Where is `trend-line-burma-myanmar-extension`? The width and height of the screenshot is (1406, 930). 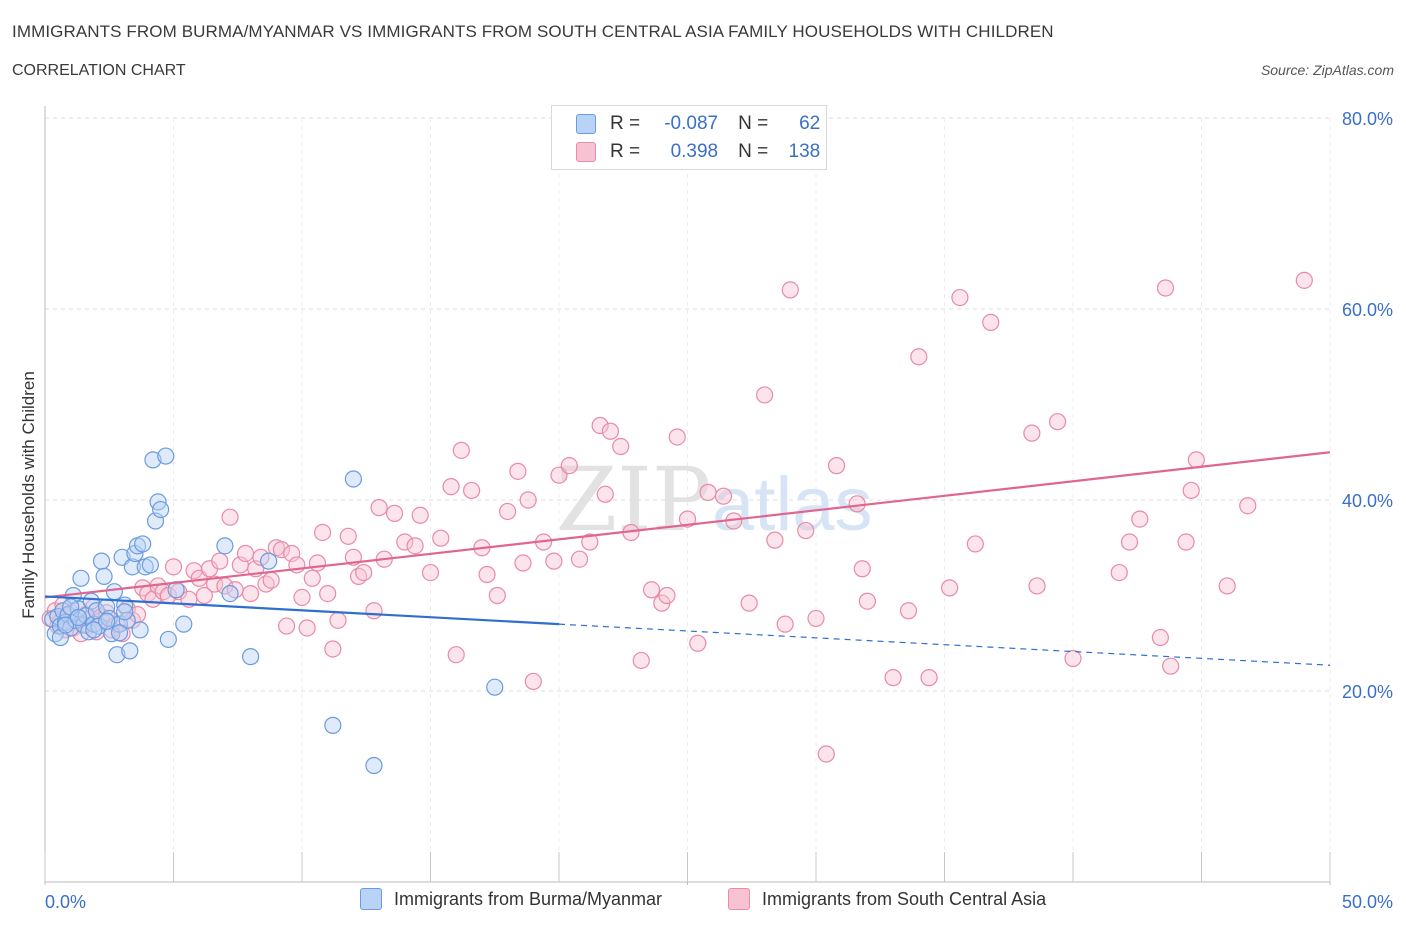 trend-line-burma-myanmar-extension is located at coordinates (944, 644).